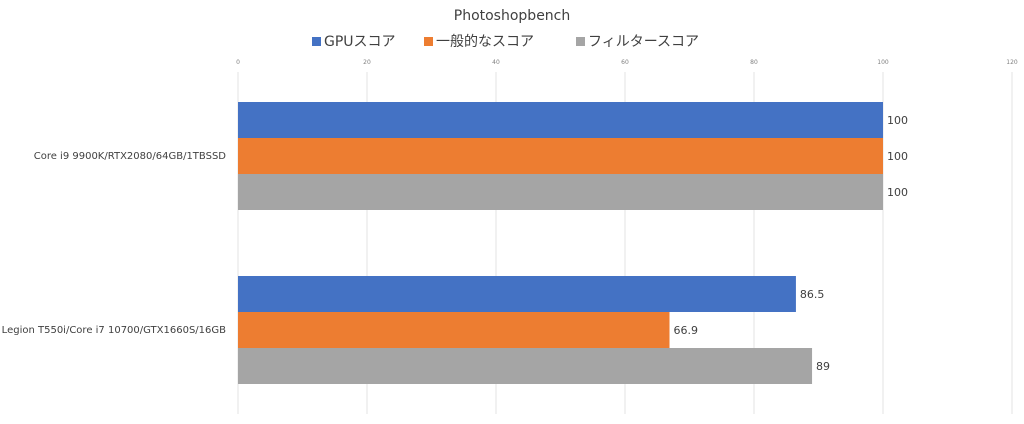 This screenshot has height=424, width=1024. What do you see at coordinates (367, 62) in the screenshot?
I see `tick-label: 20` at bounding box center [367, 62].